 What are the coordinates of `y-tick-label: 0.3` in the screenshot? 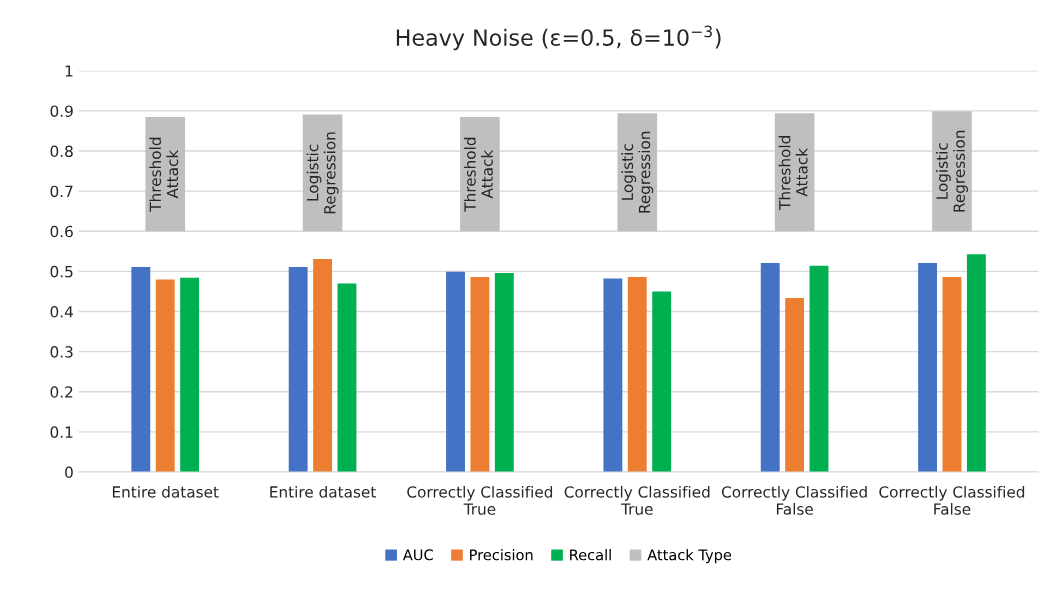 It's located at (61, 352).